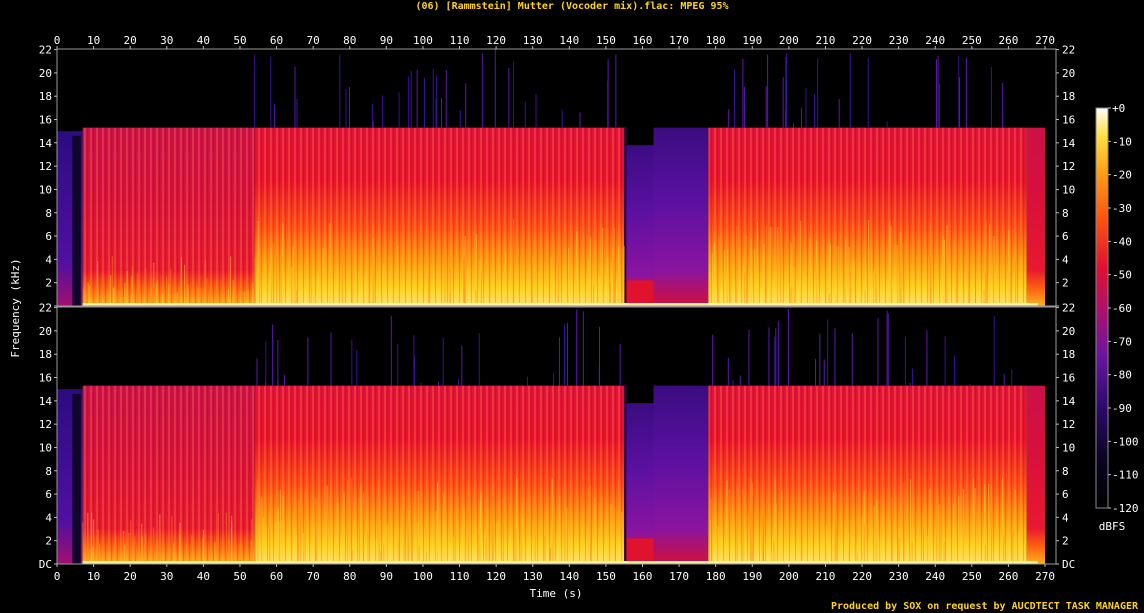 This screenshot has width=1144, height=613. I want to click on x-tick-label-top: 10, so click(93, 40).